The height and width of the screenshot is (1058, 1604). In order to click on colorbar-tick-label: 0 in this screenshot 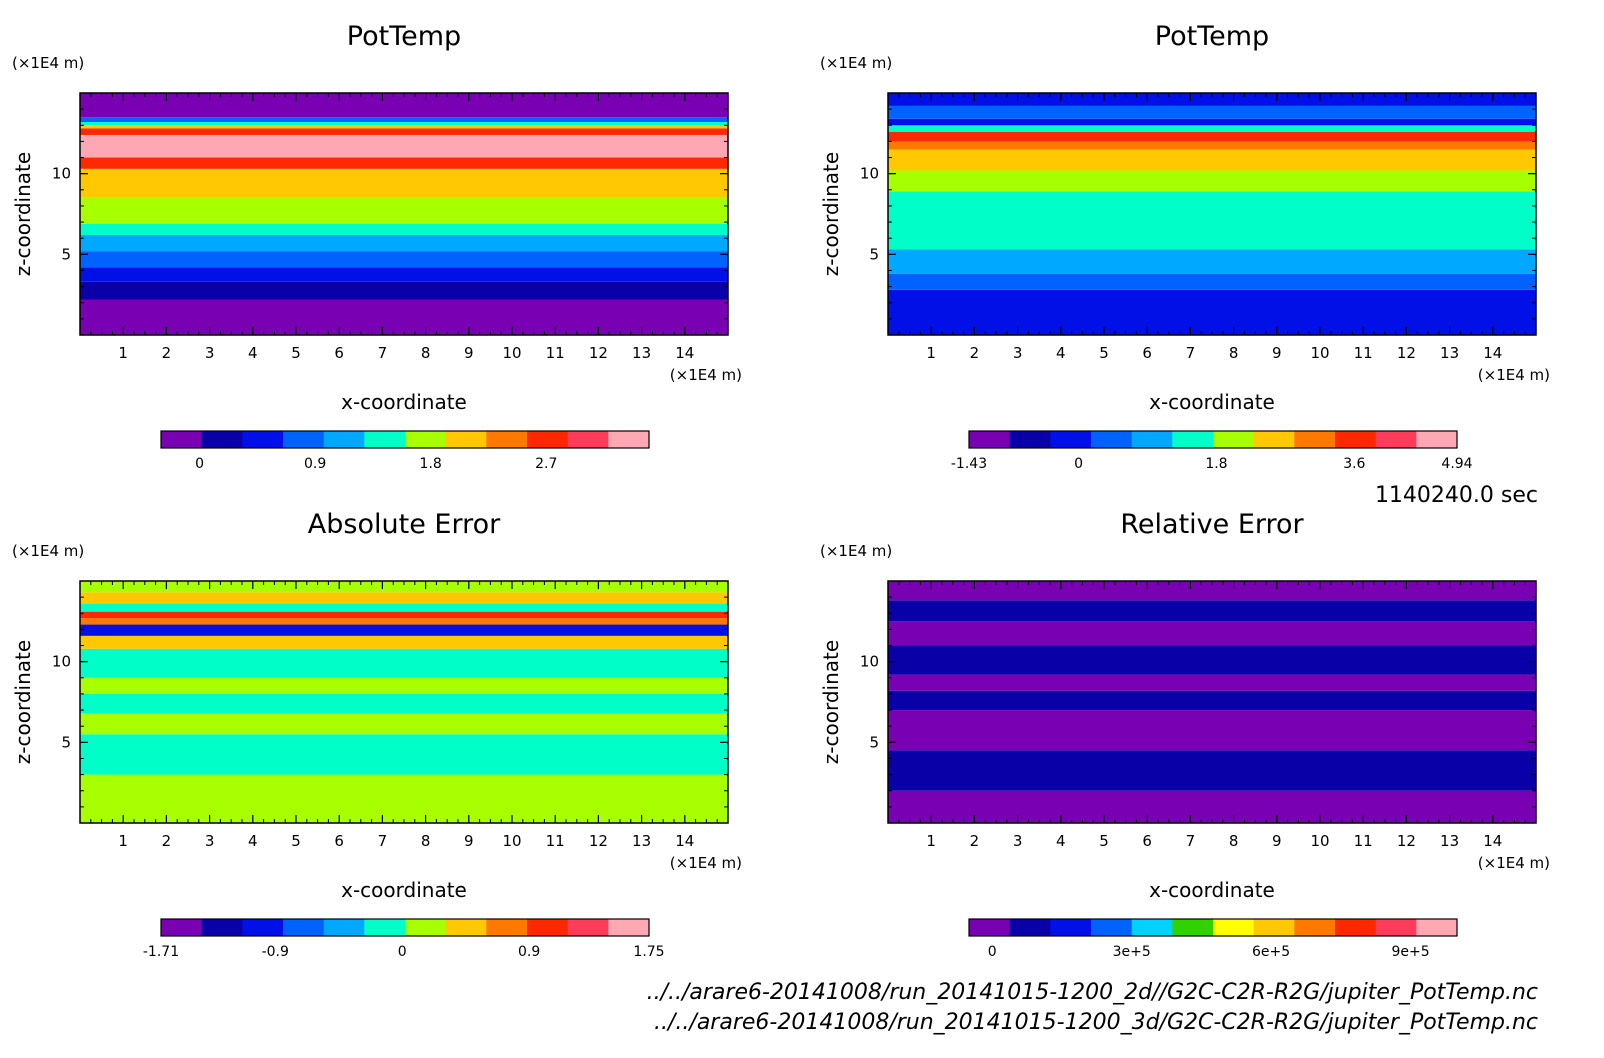, I will do `click(199, 464)`.